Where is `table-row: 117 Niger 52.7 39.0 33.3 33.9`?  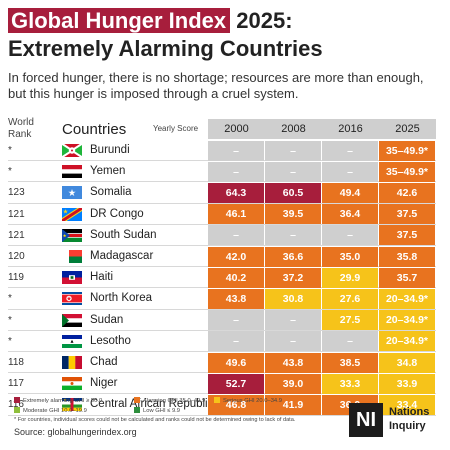 table-row: 117 Niger 52.7 39.0 33.3 33.9 is located at coordinates (222, 384).